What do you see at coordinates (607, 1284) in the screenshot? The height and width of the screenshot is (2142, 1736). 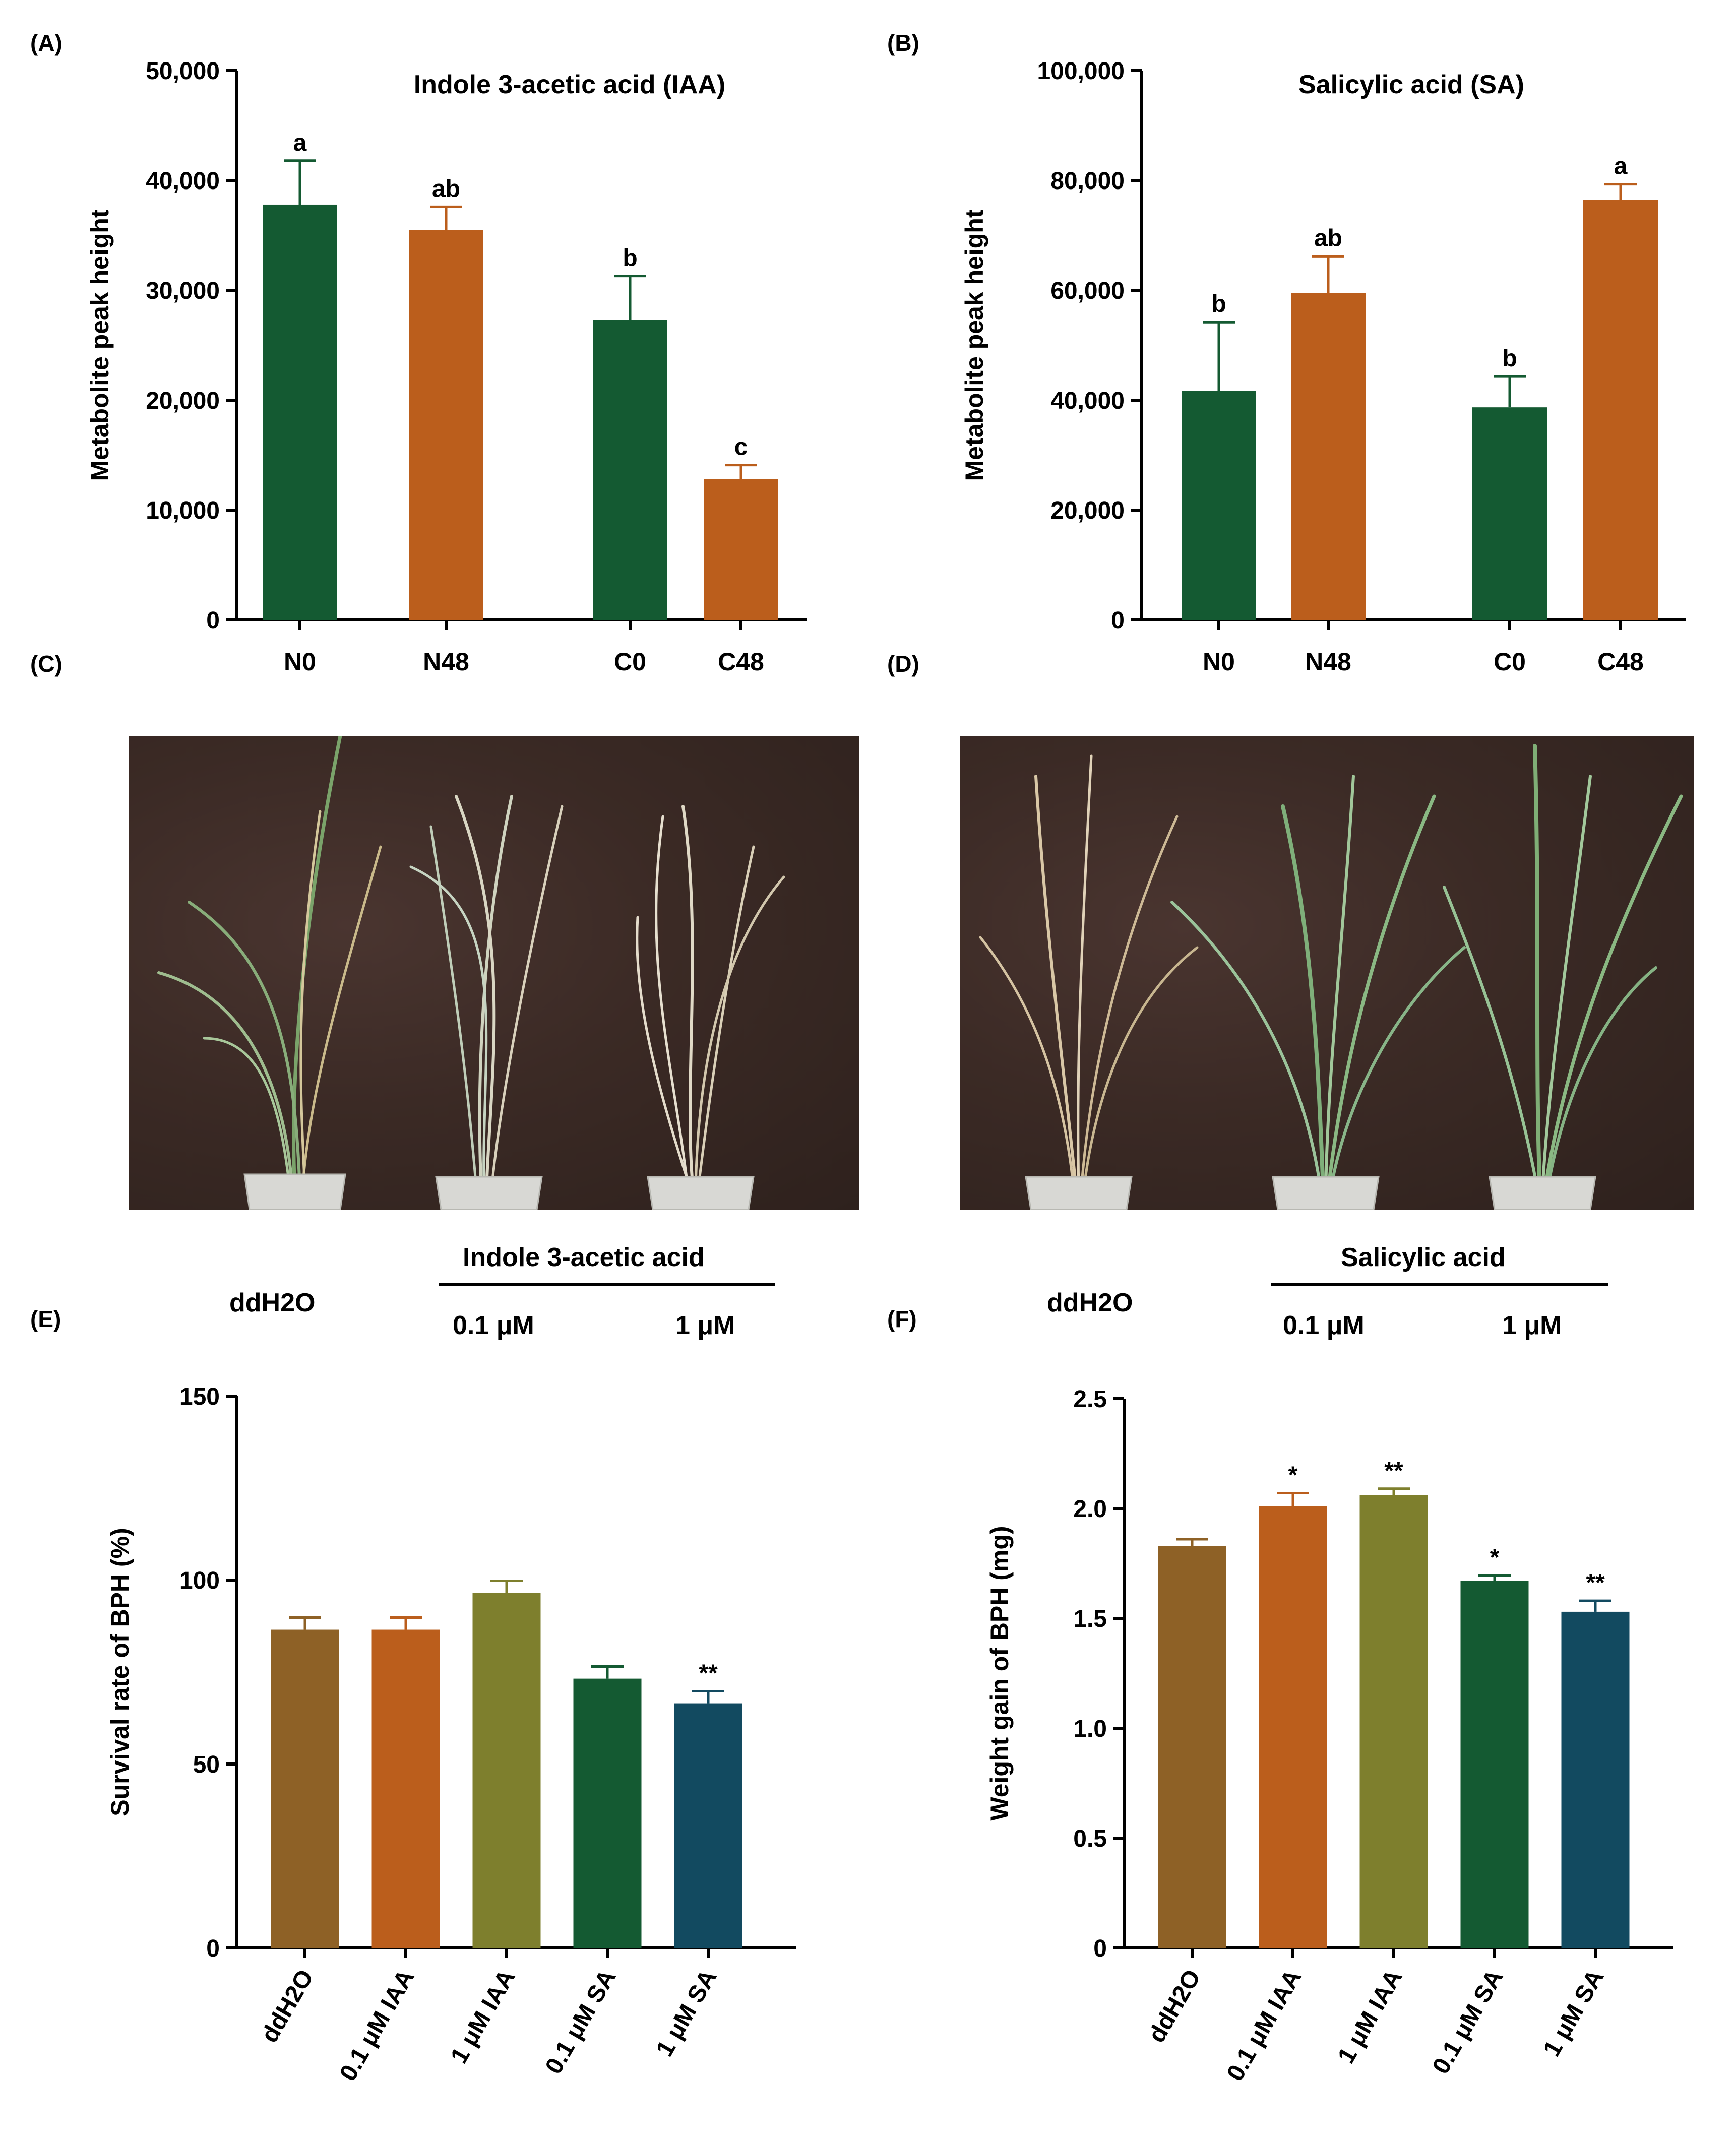 I see `photo-c-treatment-rule` at bounding box center [607, 1284].